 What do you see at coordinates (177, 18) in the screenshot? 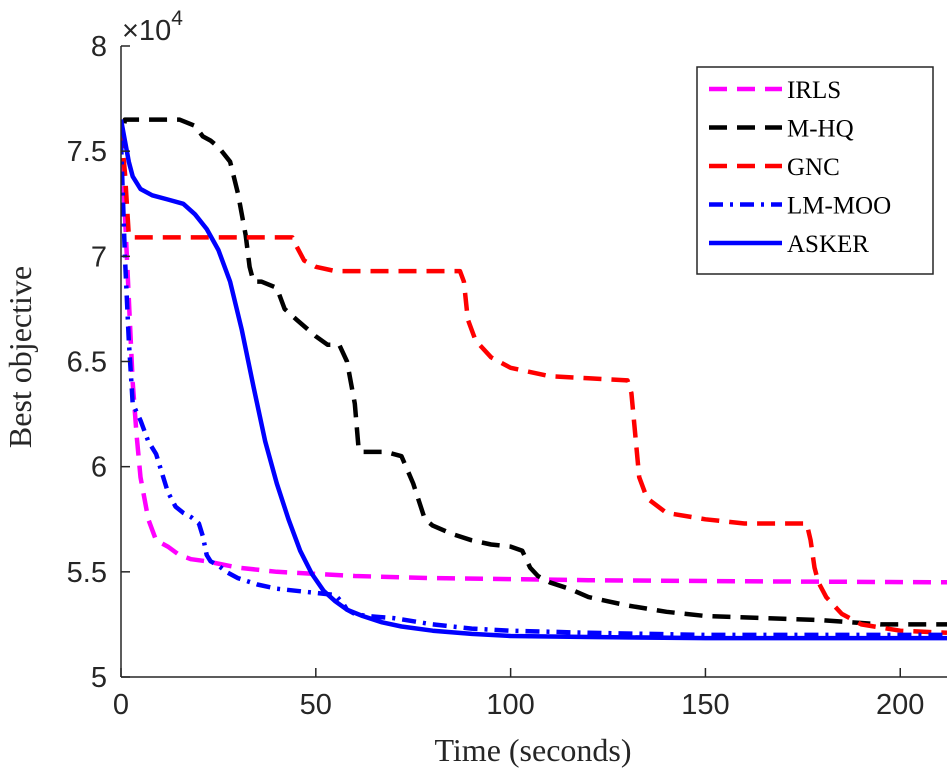
I see `y-axis-exponent-power: 4` at bounding box center [177, 18].